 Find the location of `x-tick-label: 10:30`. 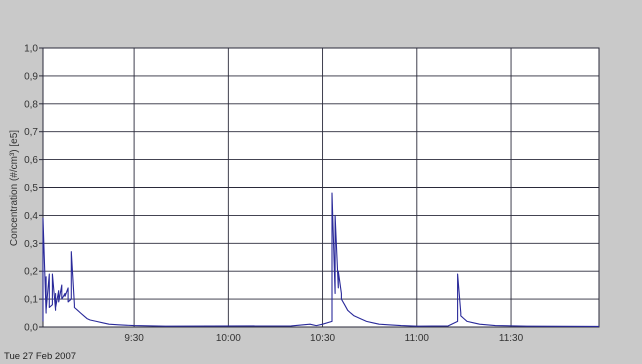

x-tick-label: 10:30 is located at coordinates (322, 338).